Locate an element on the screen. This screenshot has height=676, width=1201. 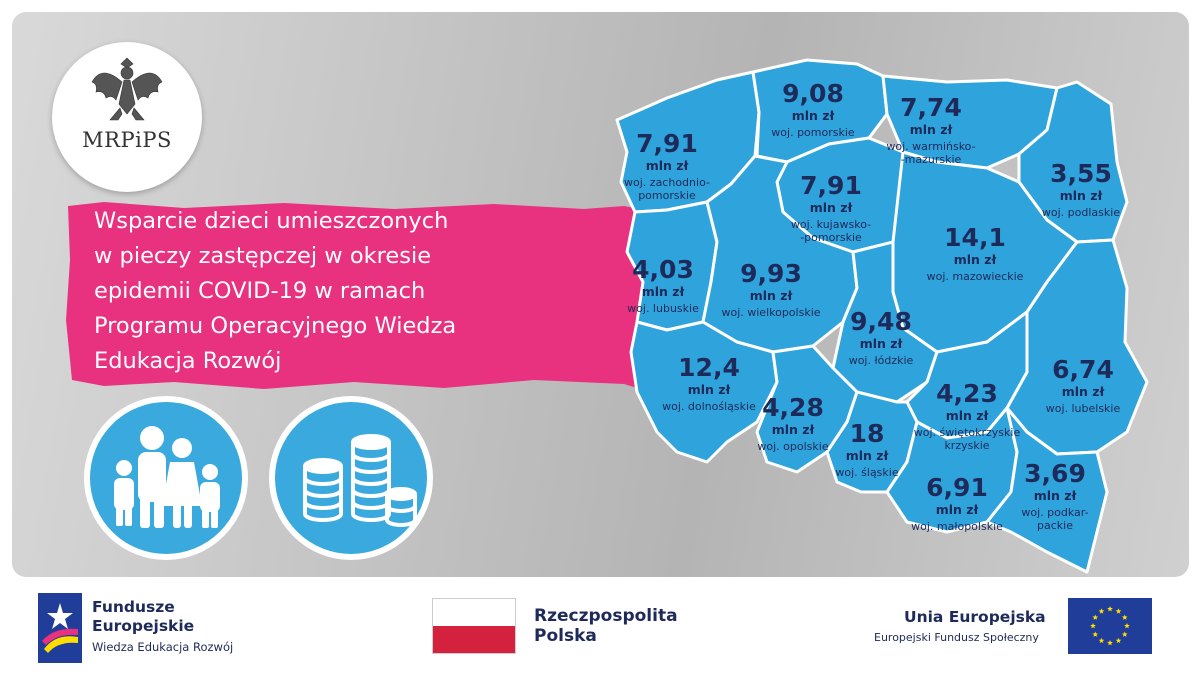
eagle-emblem-icon is located at coordinates (127, 89).